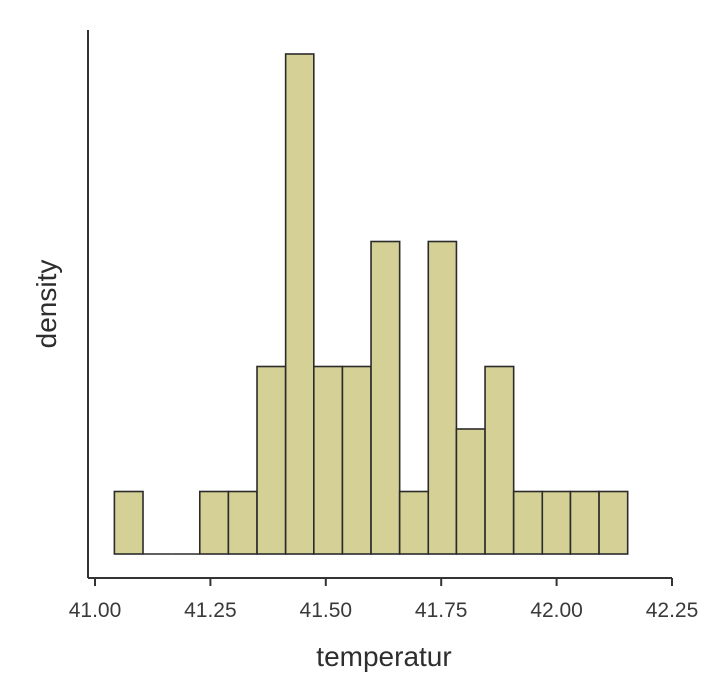 The image size is (712, 700). Describe the element at coordinates (384, 600) in the screenshot. I see `x-ticks-group: 41.00 41.25 41.50 41.75 42.00 42.25` at that location.